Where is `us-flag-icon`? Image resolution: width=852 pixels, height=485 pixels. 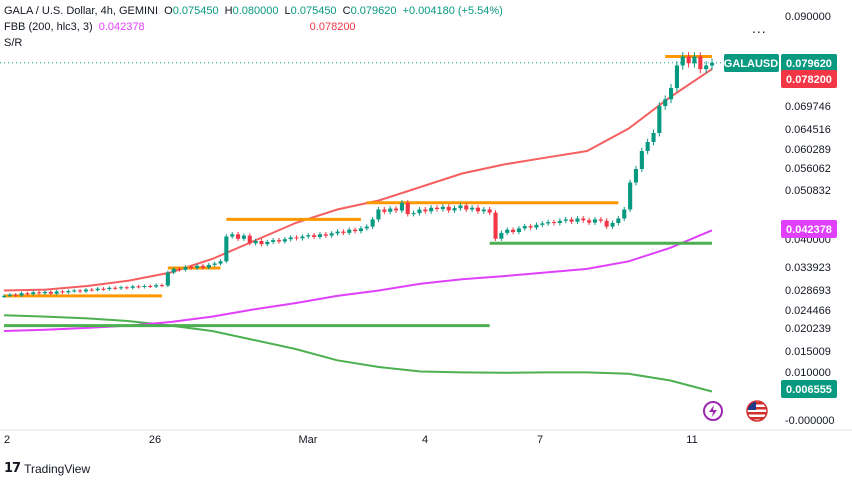
us-flag-icon is located at coordinates (757, 411).